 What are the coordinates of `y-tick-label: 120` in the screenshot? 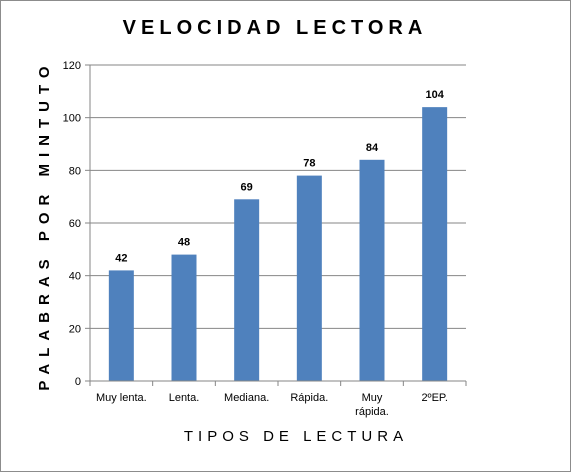 It's located at (72, 66).